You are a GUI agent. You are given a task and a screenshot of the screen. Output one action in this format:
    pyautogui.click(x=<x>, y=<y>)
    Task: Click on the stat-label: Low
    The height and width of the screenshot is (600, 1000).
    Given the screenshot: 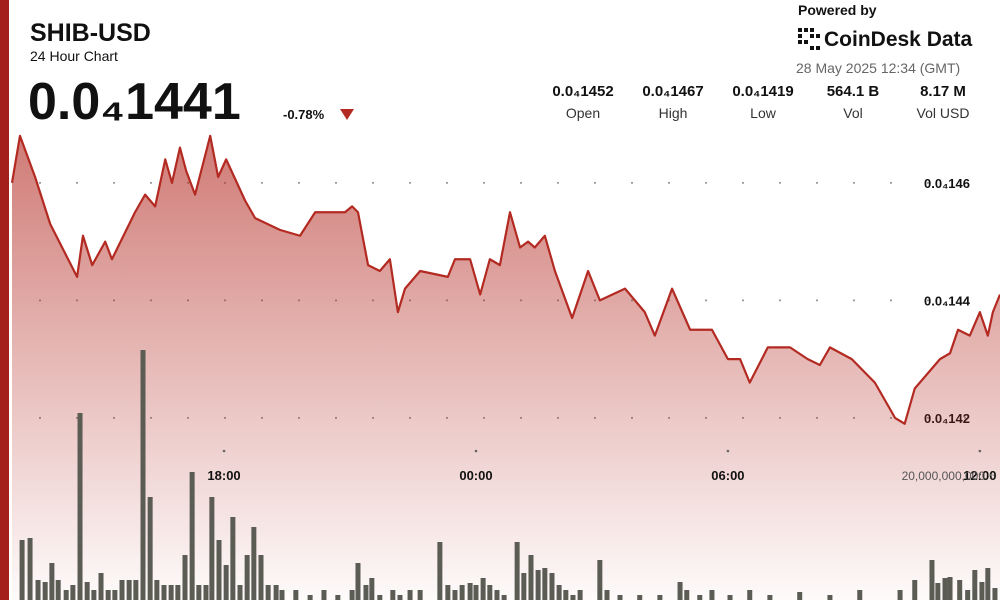 What is the action you would take?
    pyautogui.click(x=763, y=113)
    